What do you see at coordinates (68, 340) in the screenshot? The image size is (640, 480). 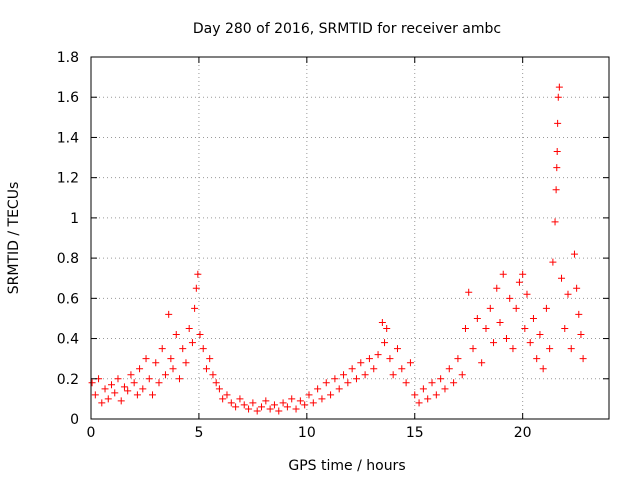 I see `y-tick-label: 0.4` at bounding box center [68, 340].